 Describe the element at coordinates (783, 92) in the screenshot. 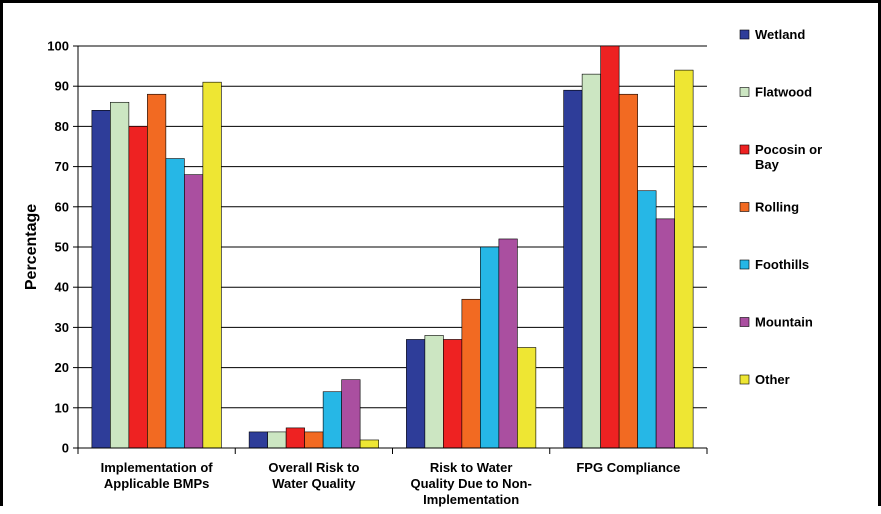

I see `legend-label: Flatwood` at that location.